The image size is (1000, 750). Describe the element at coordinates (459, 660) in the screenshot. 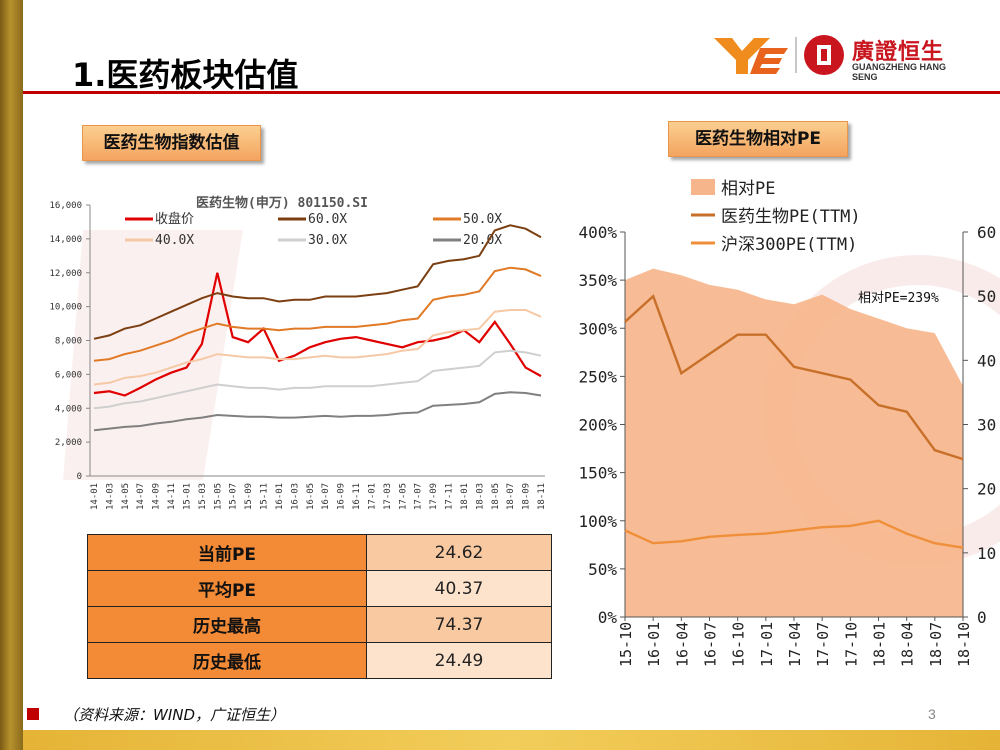

I see `row-value: 24.49` at that location.